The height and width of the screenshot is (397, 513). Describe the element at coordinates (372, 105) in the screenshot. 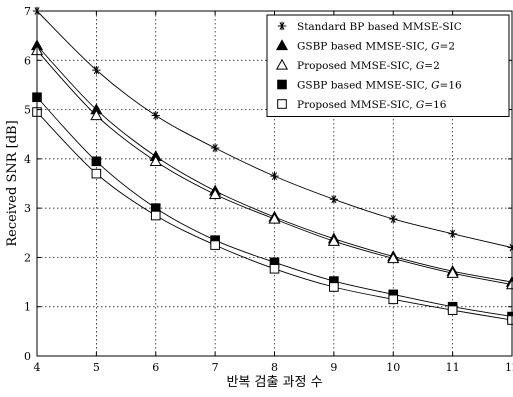

I see `legend-label: Proposed MMSE-SIC, G=16` at that location.